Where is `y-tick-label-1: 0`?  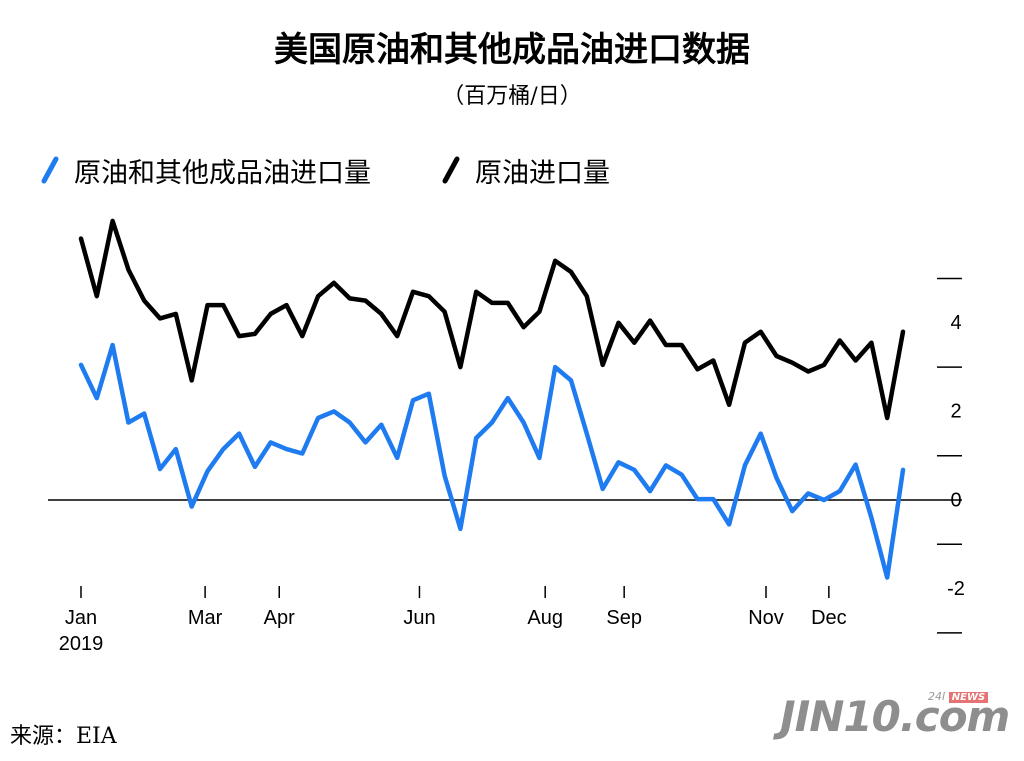
y-tick-label-1: 0 is located at coordinates (955, 500).